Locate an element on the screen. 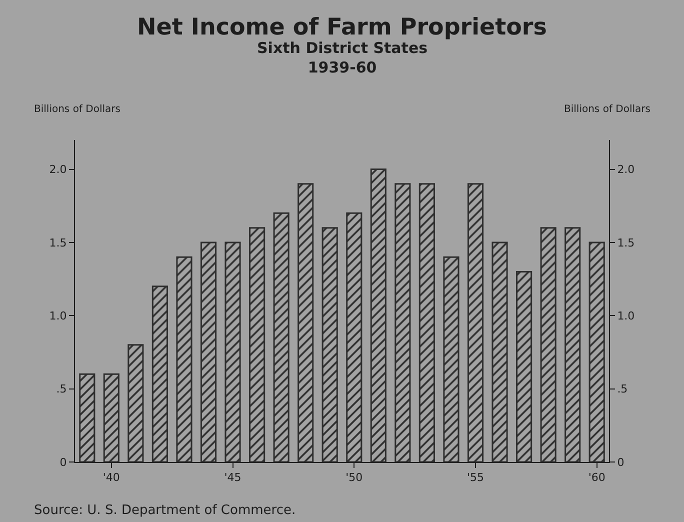  y2-tick-label: 1.0 is located at coordinates (626, 315).